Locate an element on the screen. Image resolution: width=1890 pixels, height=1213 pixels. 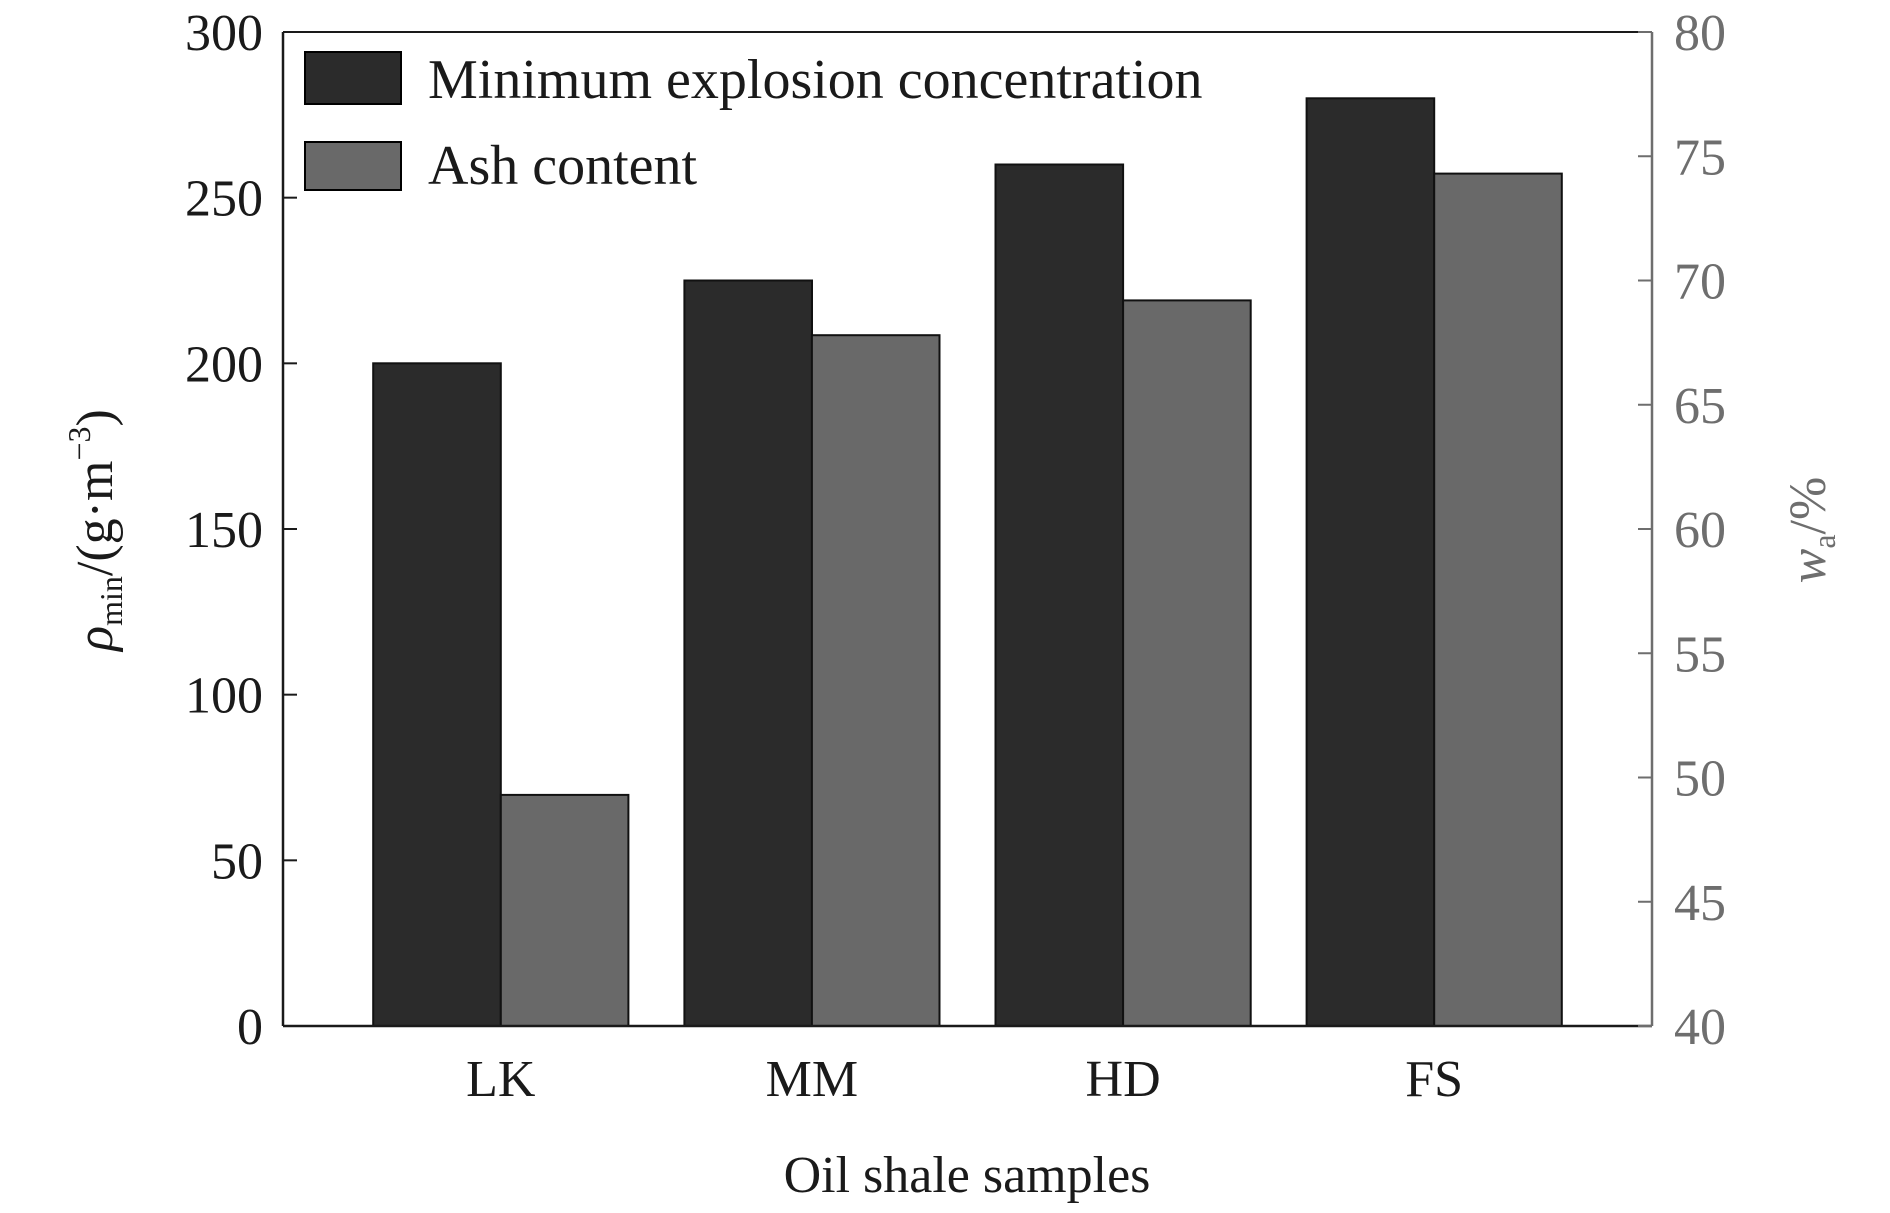
right-tick-label-80: 80 is located at coordinates (1700, 33).